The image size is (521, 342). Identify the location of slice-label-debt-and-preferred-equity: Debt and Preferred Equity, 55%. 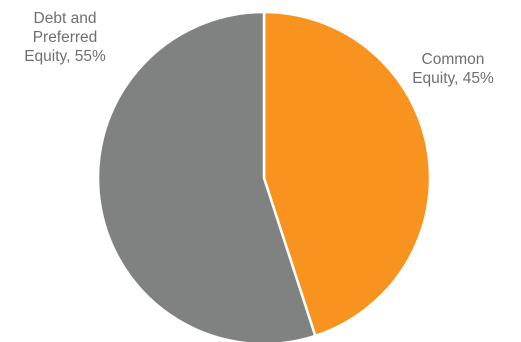
(65, 37).